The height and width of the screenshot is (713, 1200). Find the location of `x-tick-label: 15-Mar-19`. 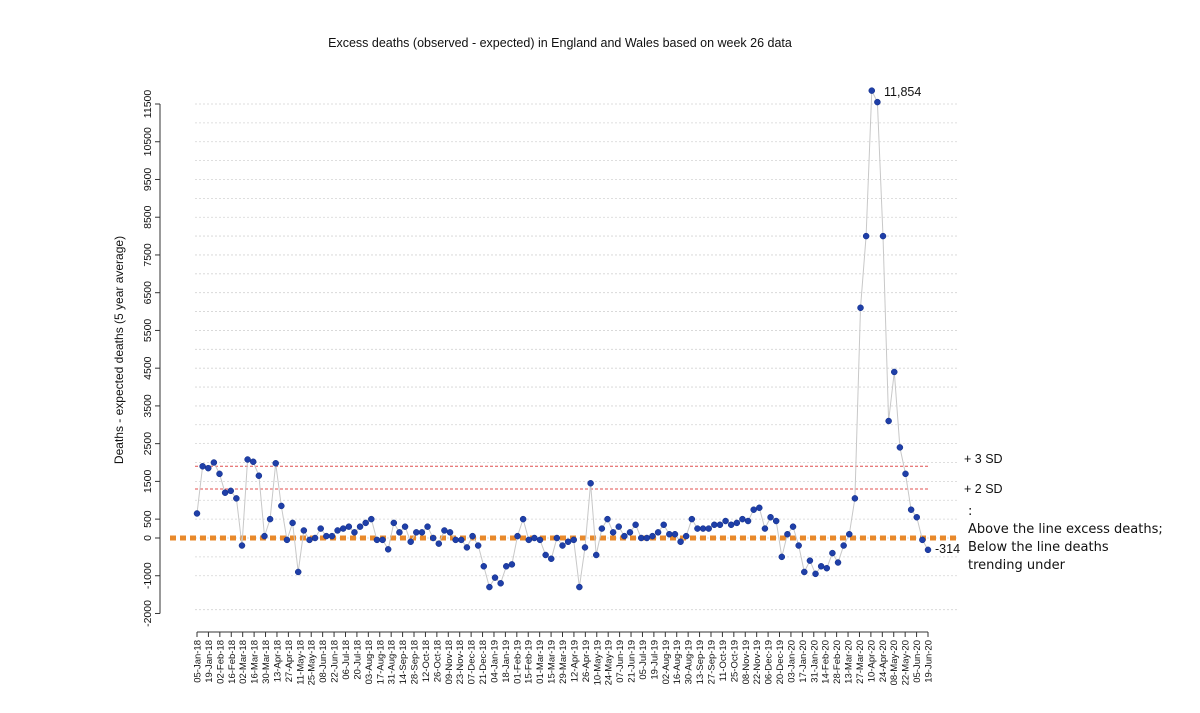

x-tick-label: 15-Mar-19 is located at coordinates (552, 662).